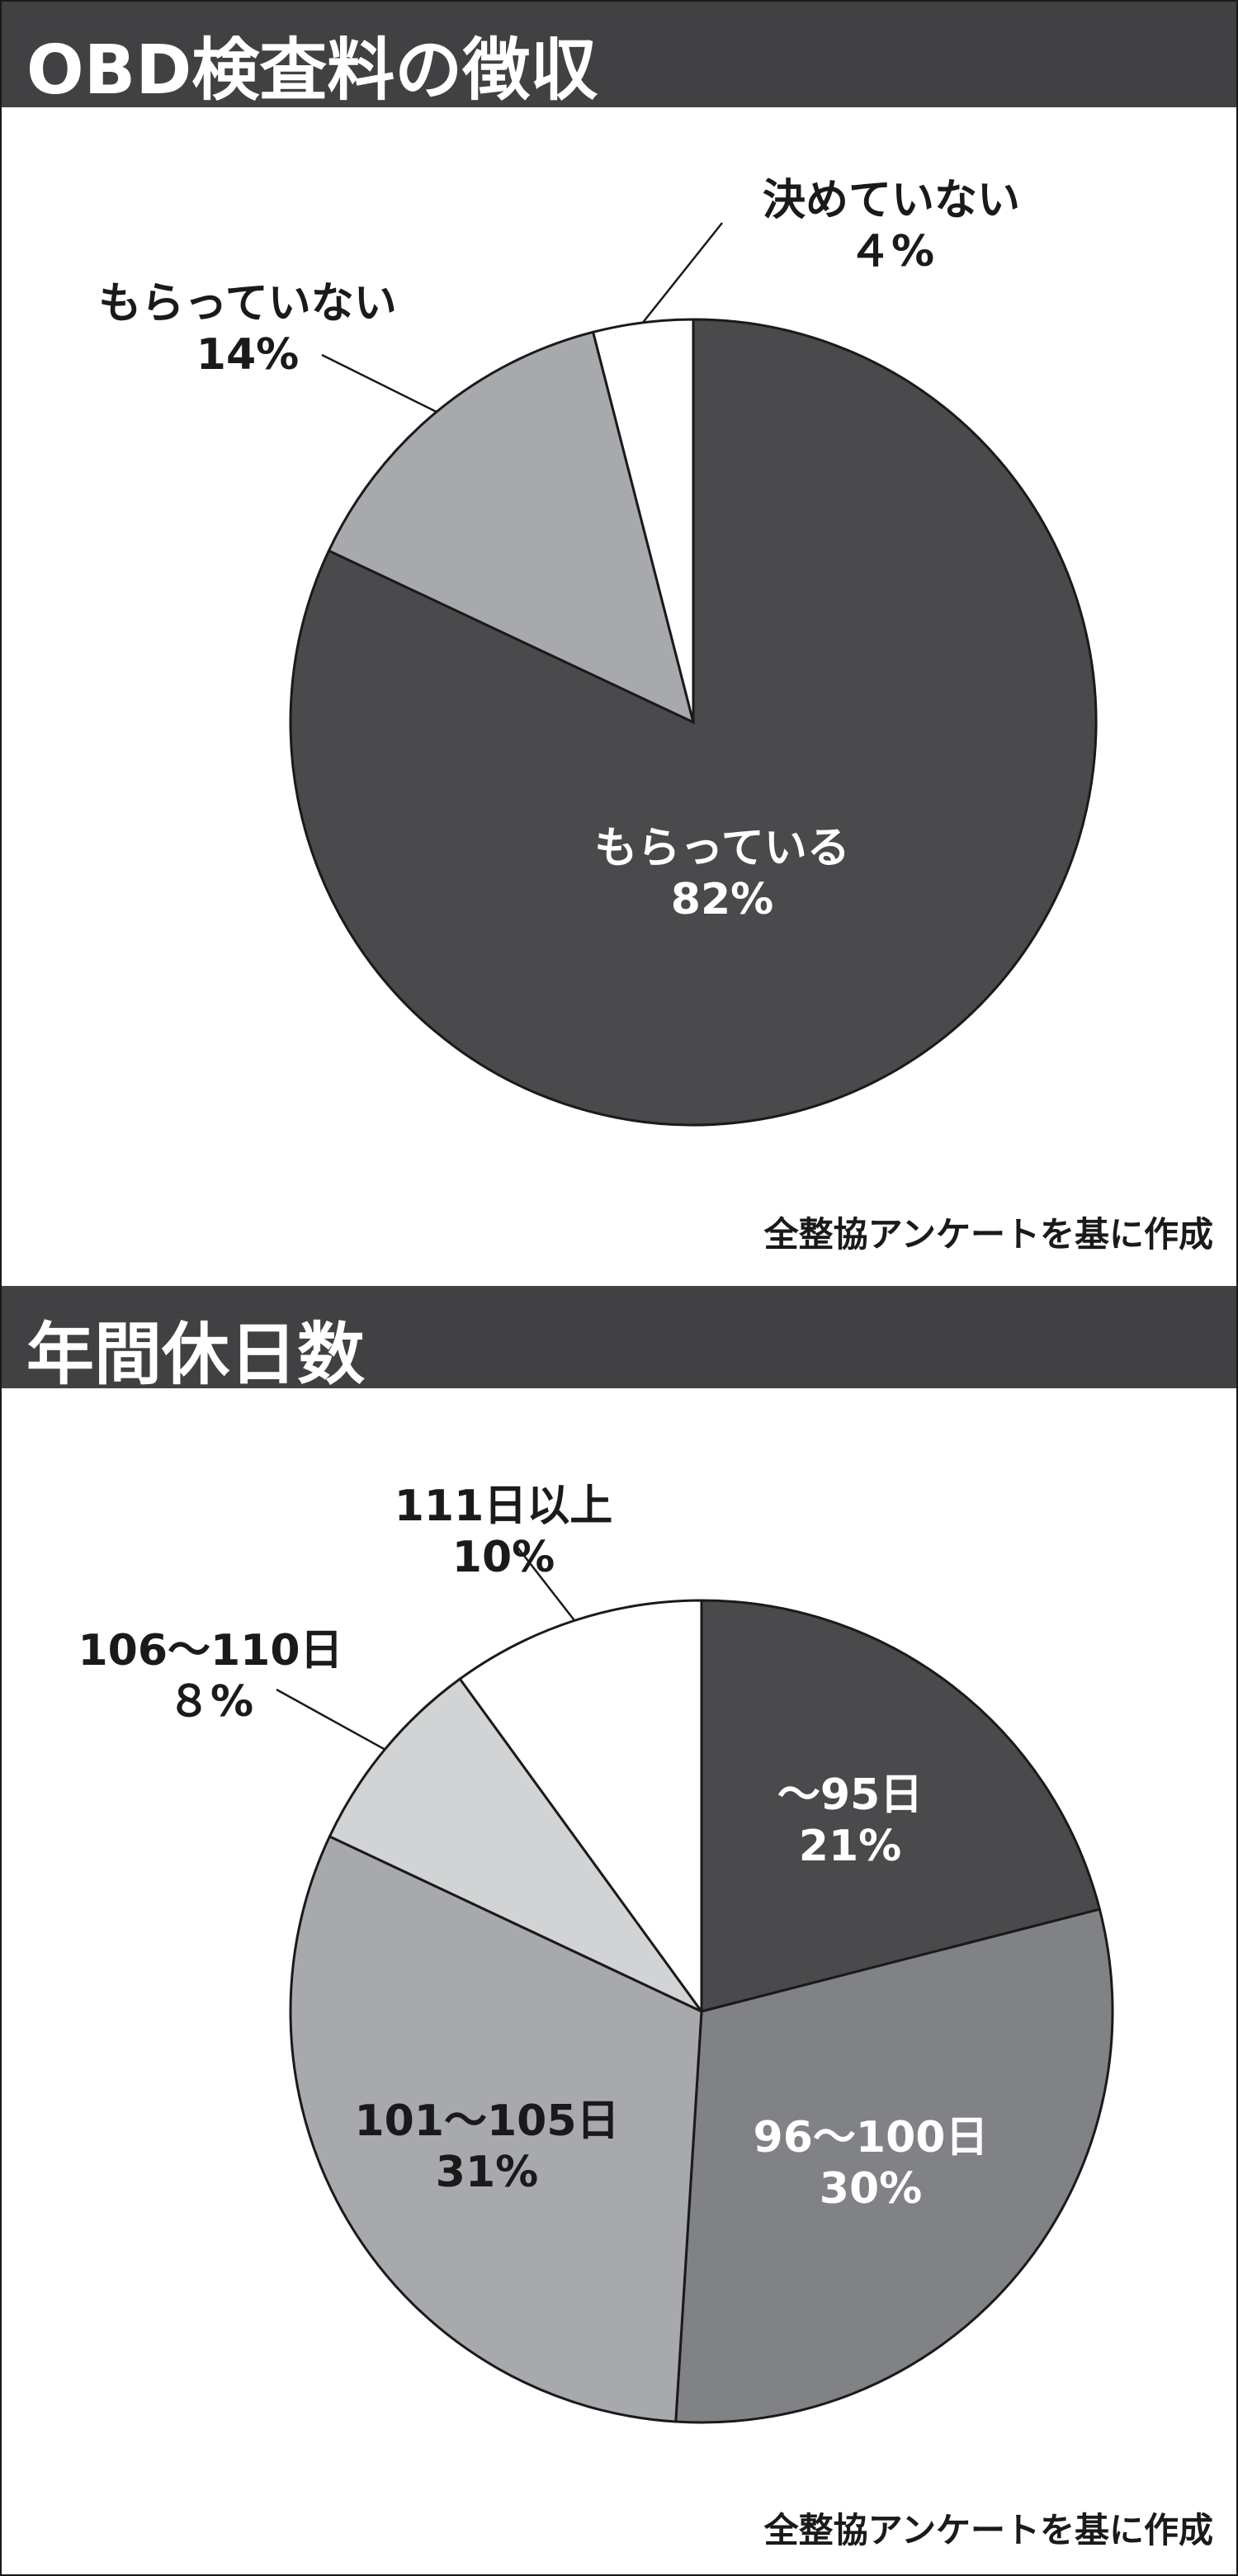 Image resolution: width=1238 pixels, height=2576 pixels. Describe the element at coordinates (619, 56) in the screenshot. I see `chart-1-title-banner: OBD検査料の徴収` at that location.